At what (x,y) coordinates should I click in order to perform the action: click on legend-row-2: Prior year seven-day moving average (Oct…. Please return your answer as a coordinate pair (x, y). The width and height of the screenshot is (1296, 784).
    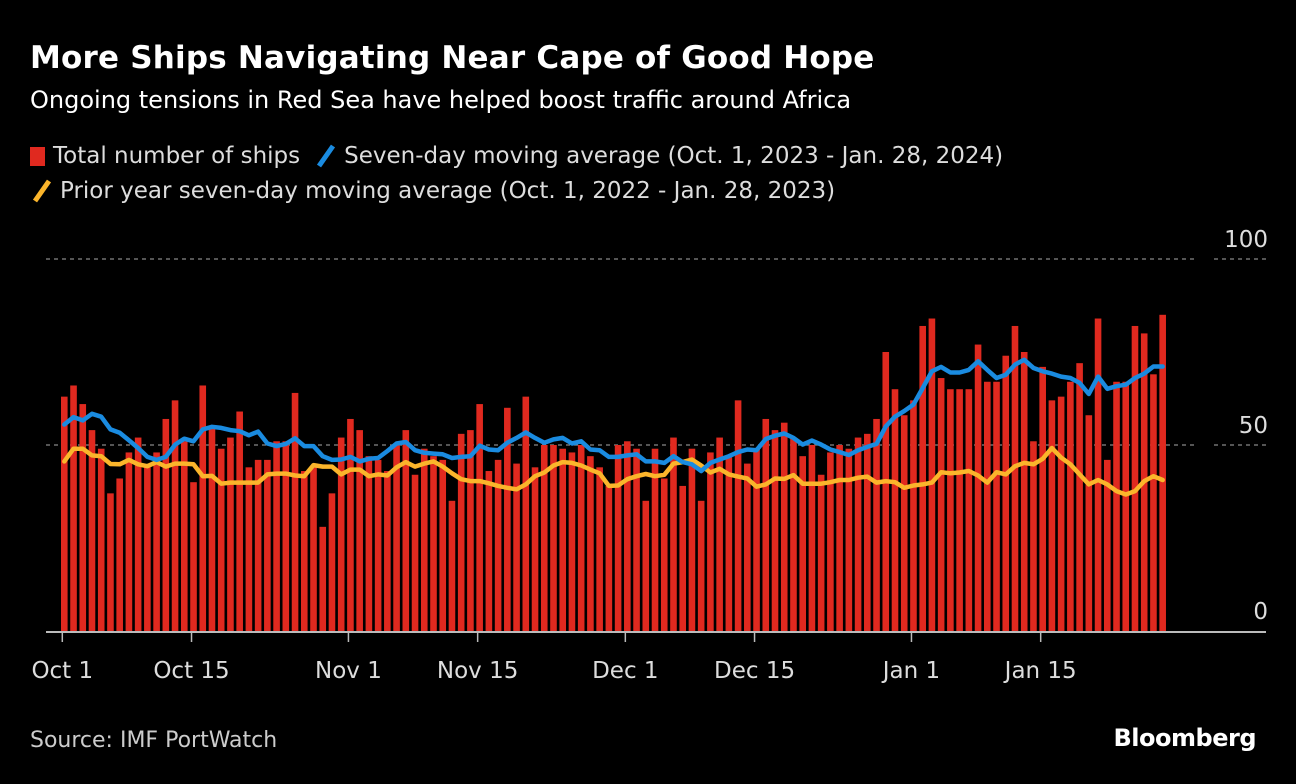
    Looking at the image, I should click on (439, 191).